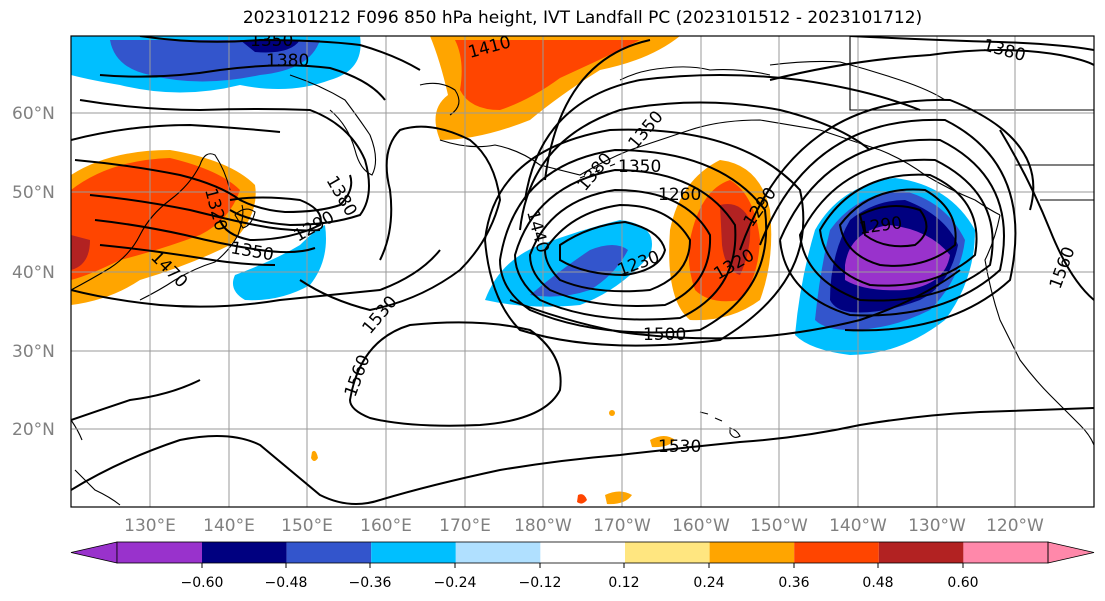 This screenshot has height=601, width=1105. I want to click on lon-label: 140°W, so click(858, 526).